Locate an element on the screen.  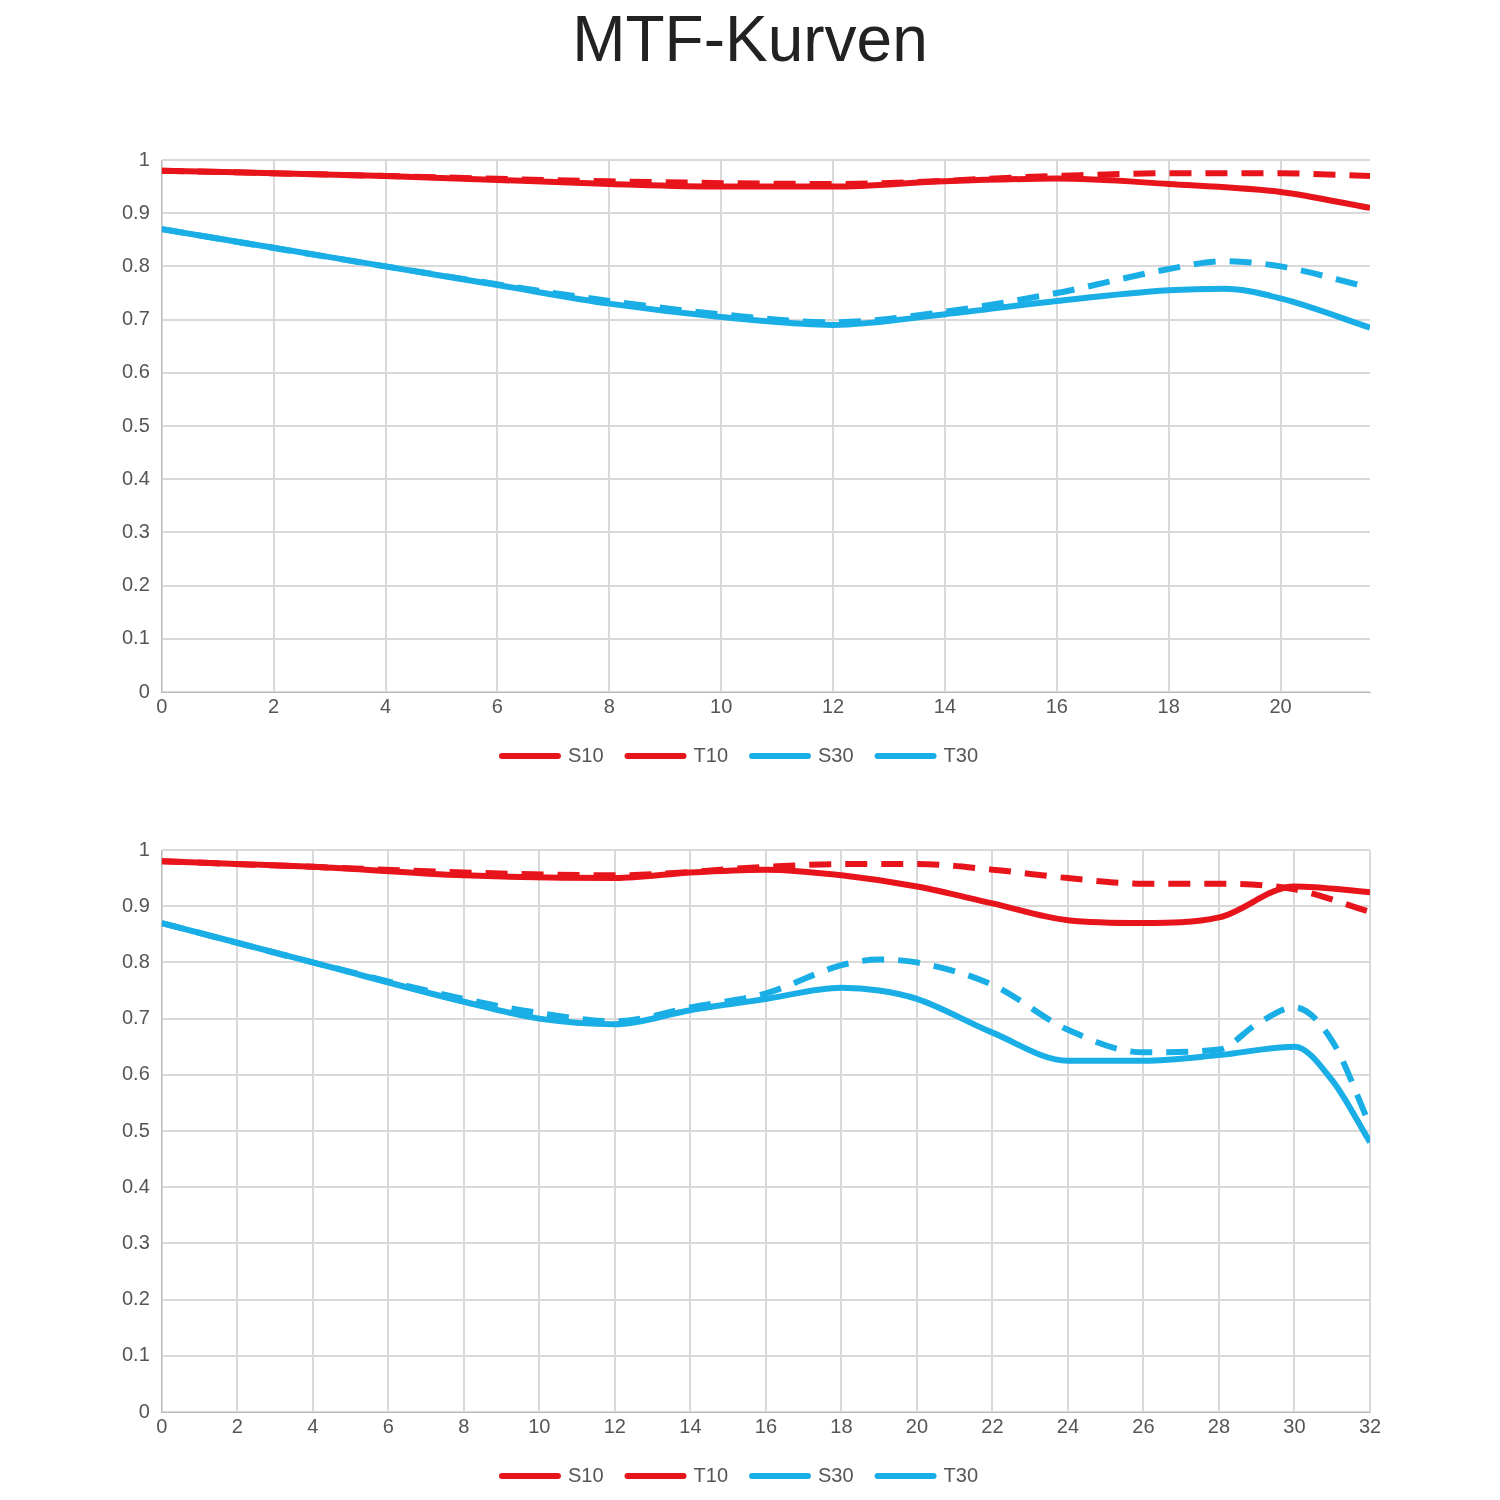
x-tick-label: 26 is located at coordinates (1143, 1425).